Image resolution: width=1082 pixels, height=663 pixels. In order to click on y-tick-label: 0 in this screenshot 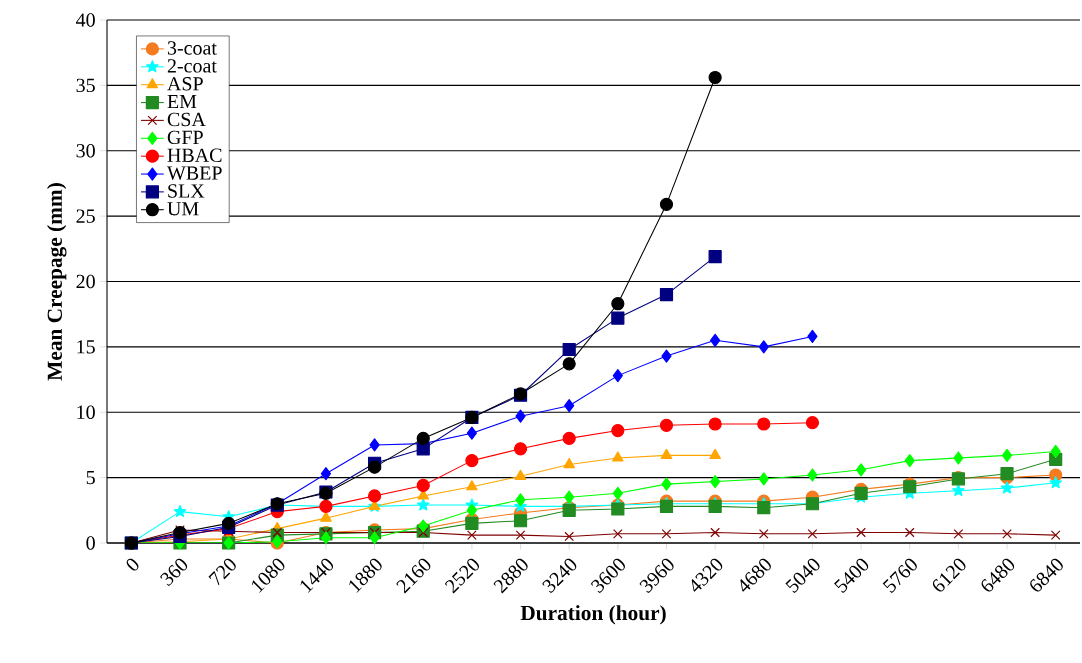, I will do `click(90, 543)`.